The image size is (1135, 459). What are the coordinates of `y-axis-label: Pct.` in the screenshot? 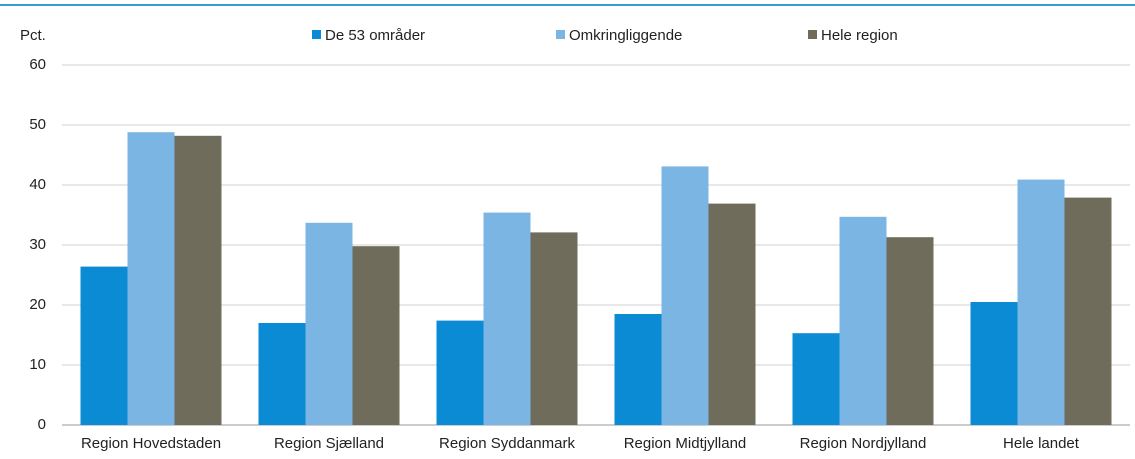 It's located at (33, 35).